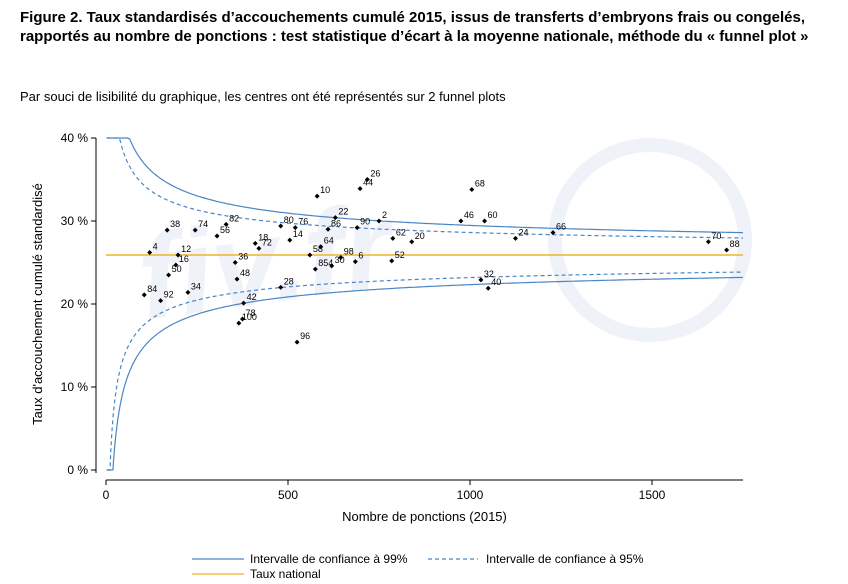 The height and width of the screenshot is (584, 848). Describe the element at coordinates (243, 257) in the screenshot. I see `data-point-label: 36` at that location.